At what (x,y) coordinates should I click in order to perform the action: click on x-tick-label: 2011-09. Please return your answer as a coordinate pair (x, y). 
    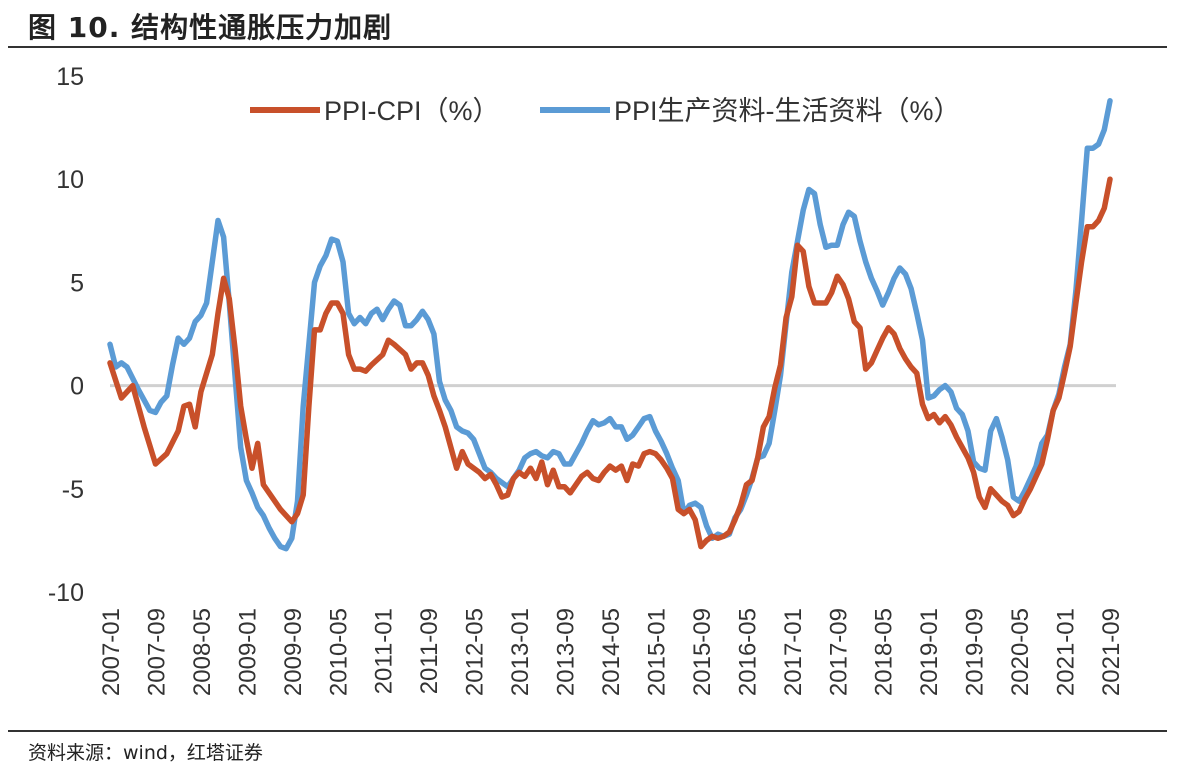
    Looking at the image, I should click on (429, 651).